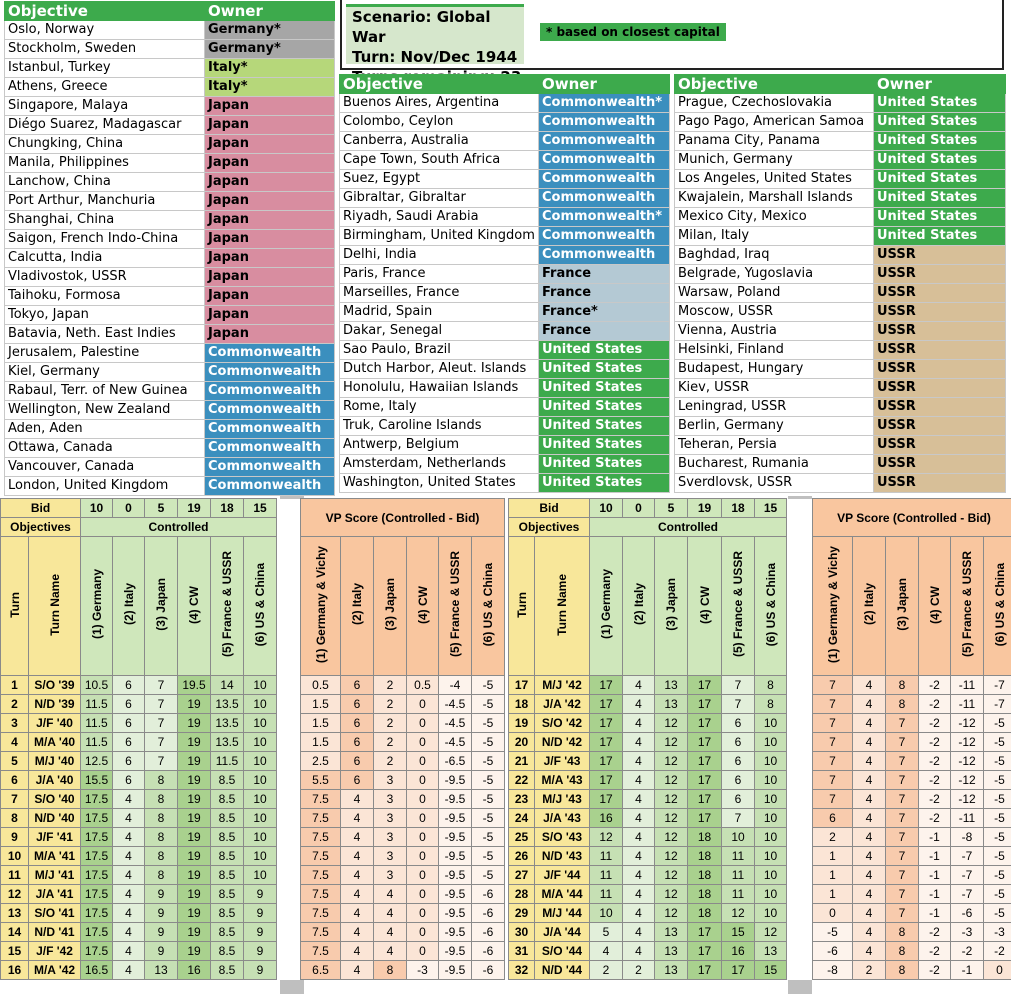 The height and width of the screenshot is (994, 1011). What do you see at coordinates (96, 837) in the screenshot?
I see `controlled-value: 17.5` at bounding box center [96, 837].